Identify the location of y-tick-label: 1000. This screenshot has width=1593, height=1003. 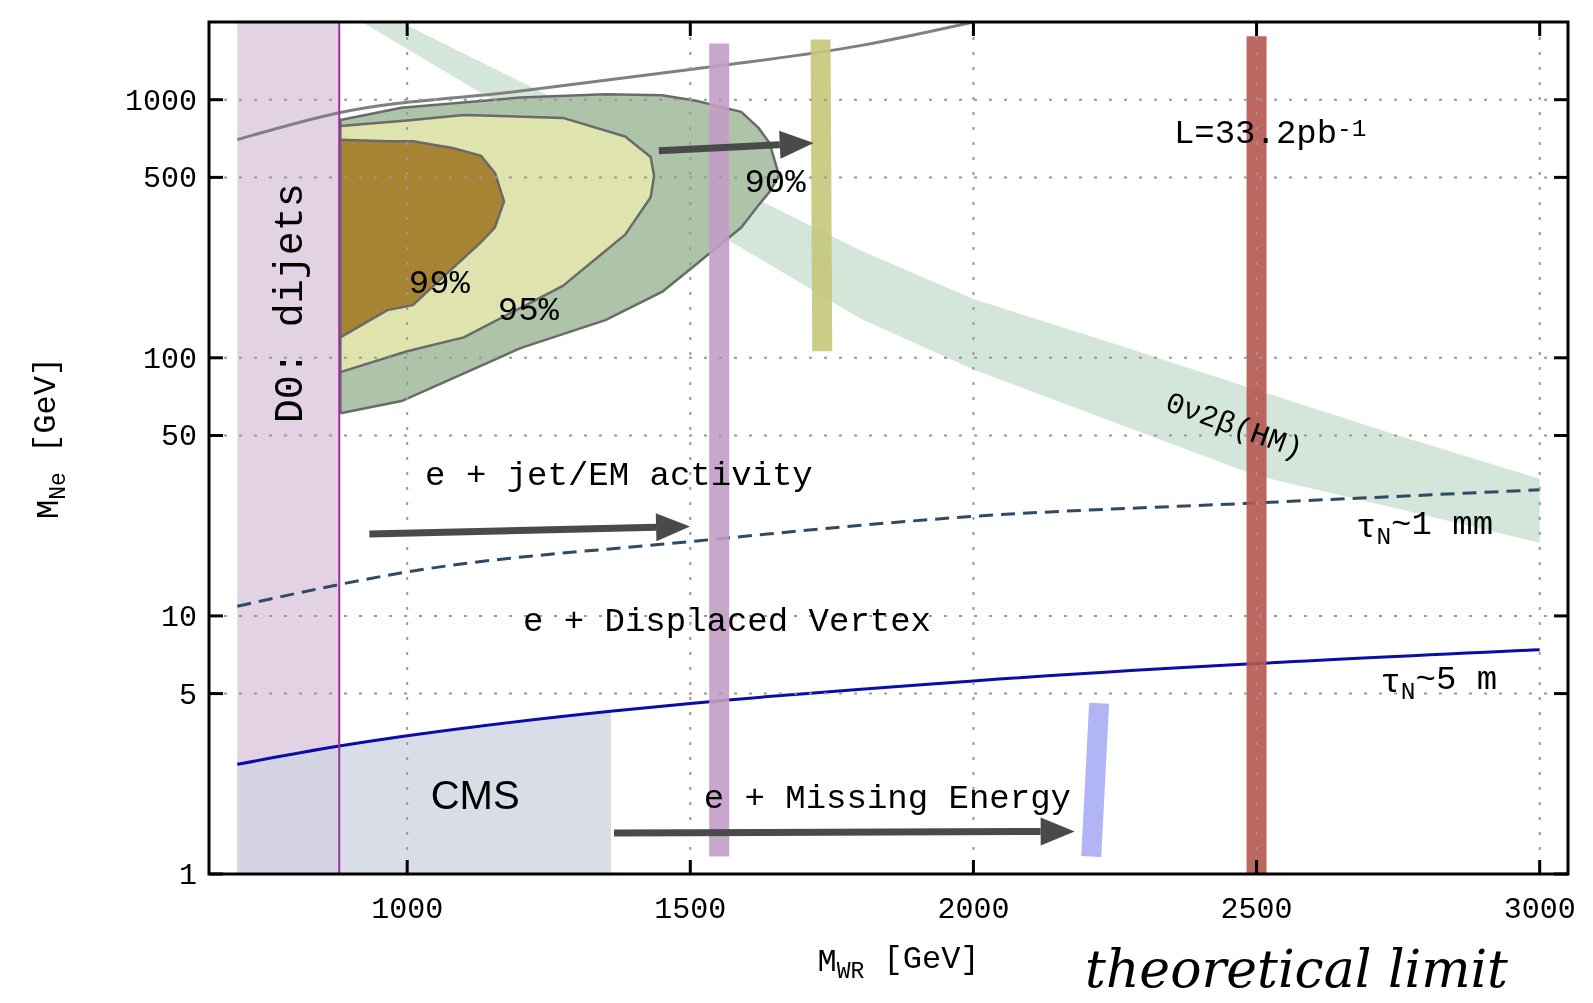
(160, 101).